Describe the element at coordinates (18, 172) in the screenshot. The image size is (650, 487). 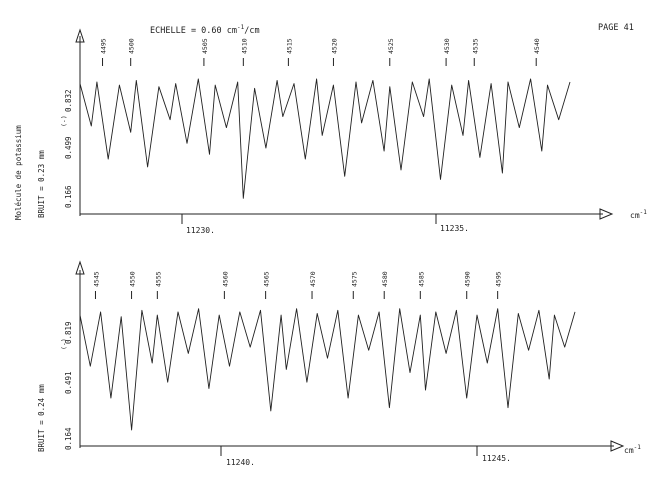
I see `panel-1-molecule-label: Molécule de potassium` at that location.